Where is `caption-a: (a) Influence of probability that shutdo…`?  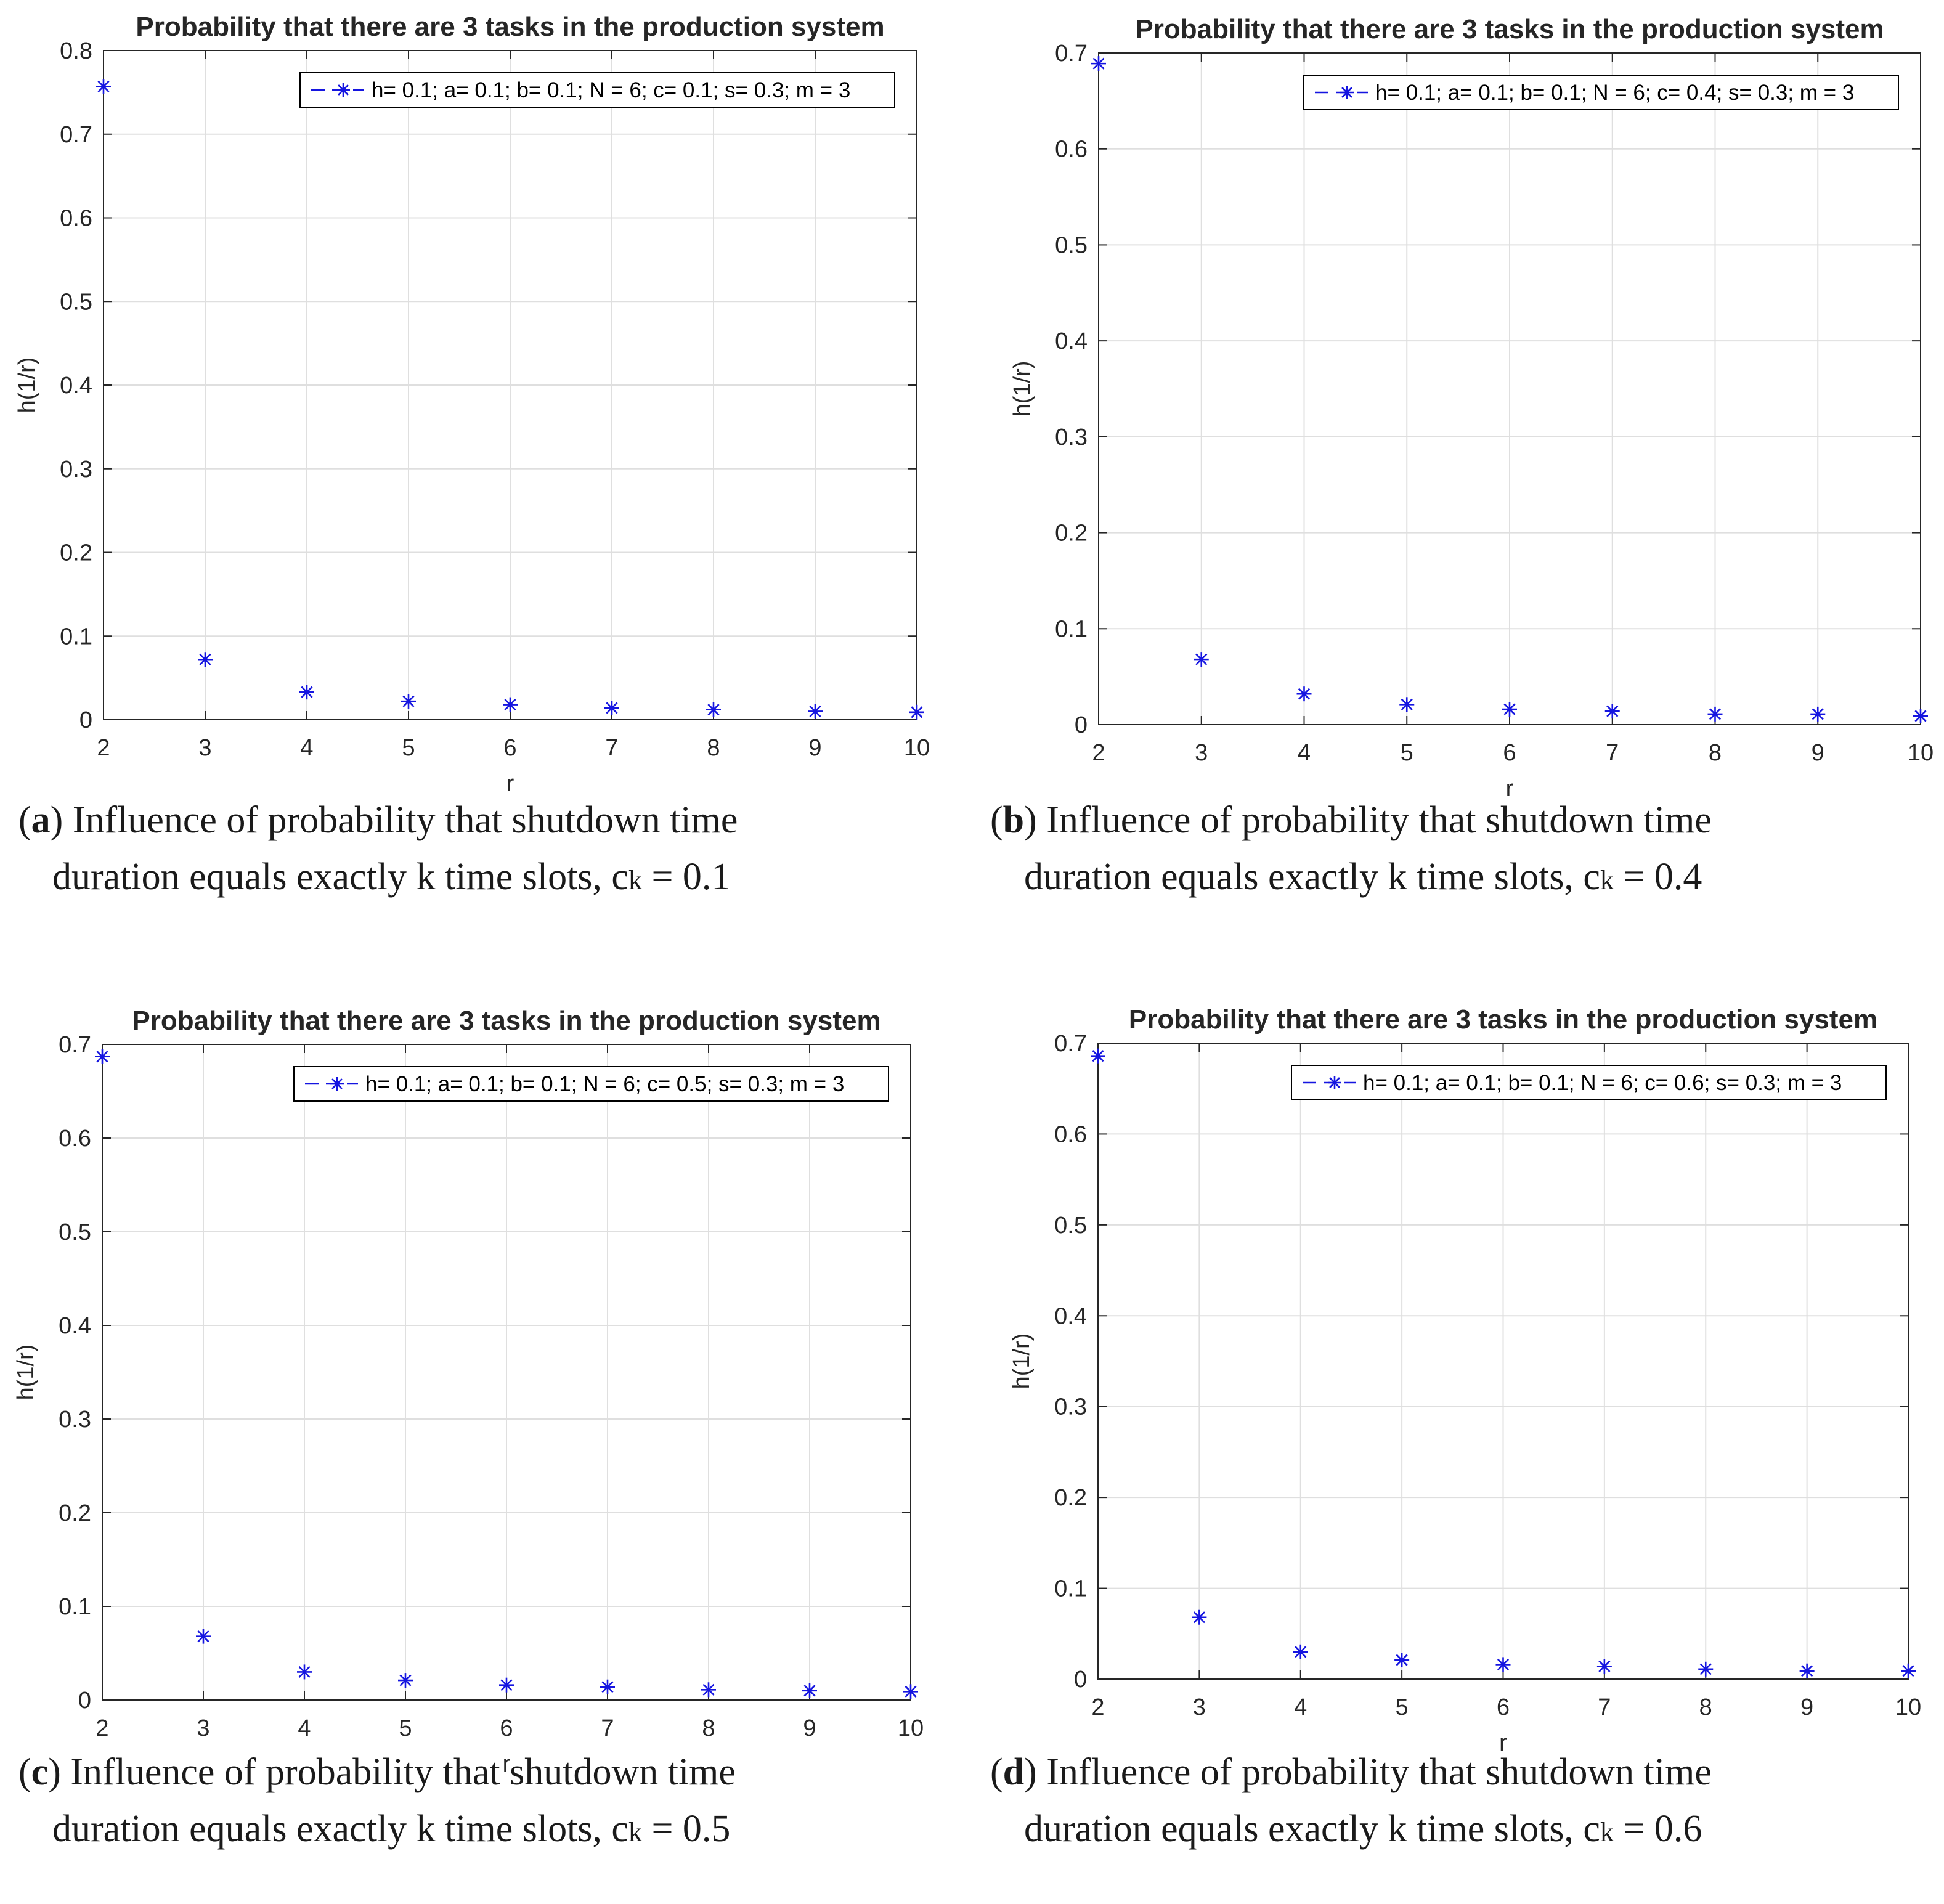 caption-a: (a) Influence of probability that shutdo… is located at coordinates (378, 848).